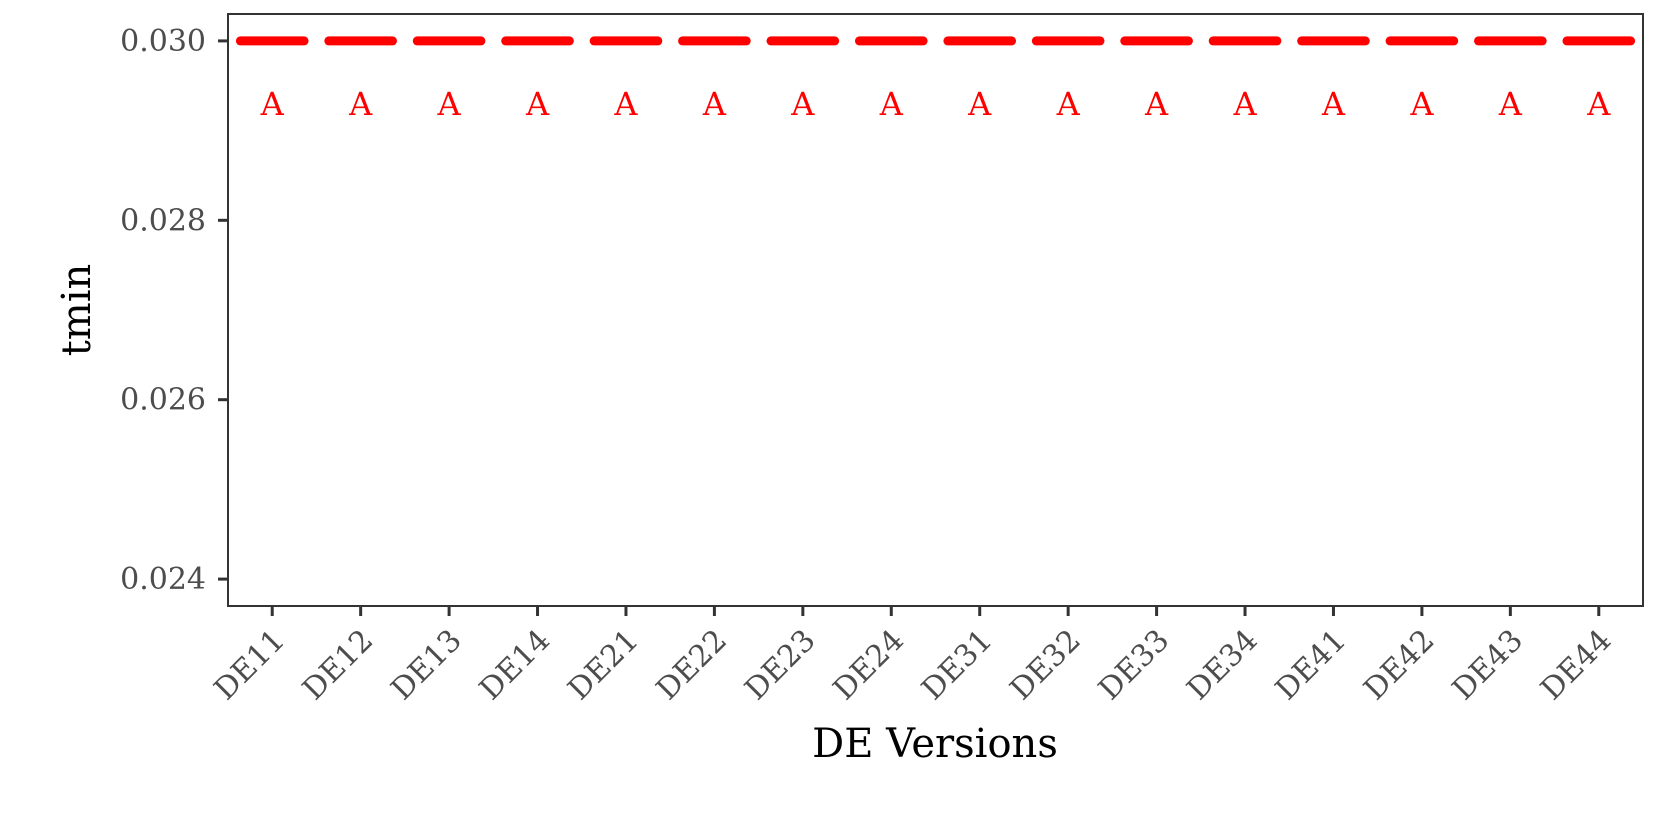 The image size is (1653, 831). Describe the element at coordinates (338, 665) in the screenshot. I see `x-tick-label: DE12` at that location.